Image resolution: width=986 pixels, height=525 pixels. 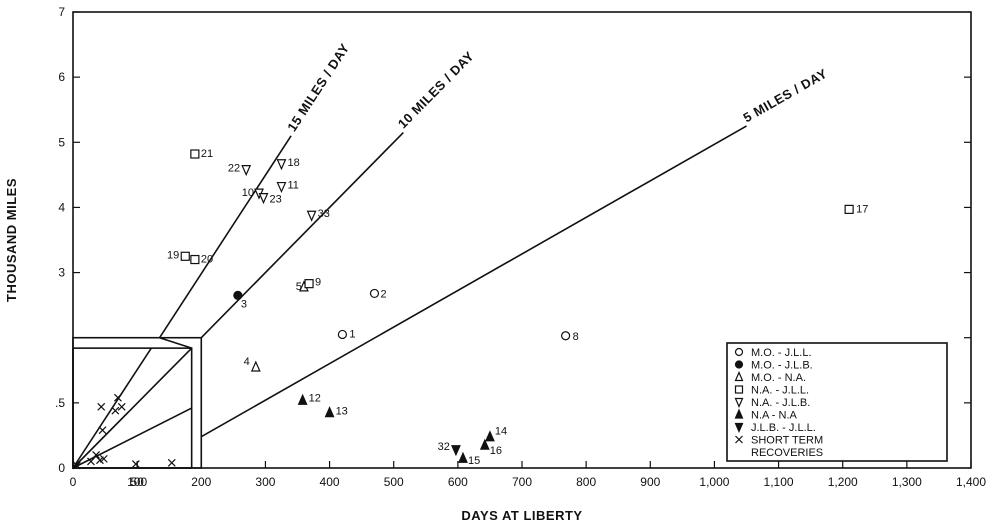 What do you see at coordinates (785, 96) in the screenshot?
I see `rate-line-label: 5 MILES / DAY` at bounding box center [785, 96].